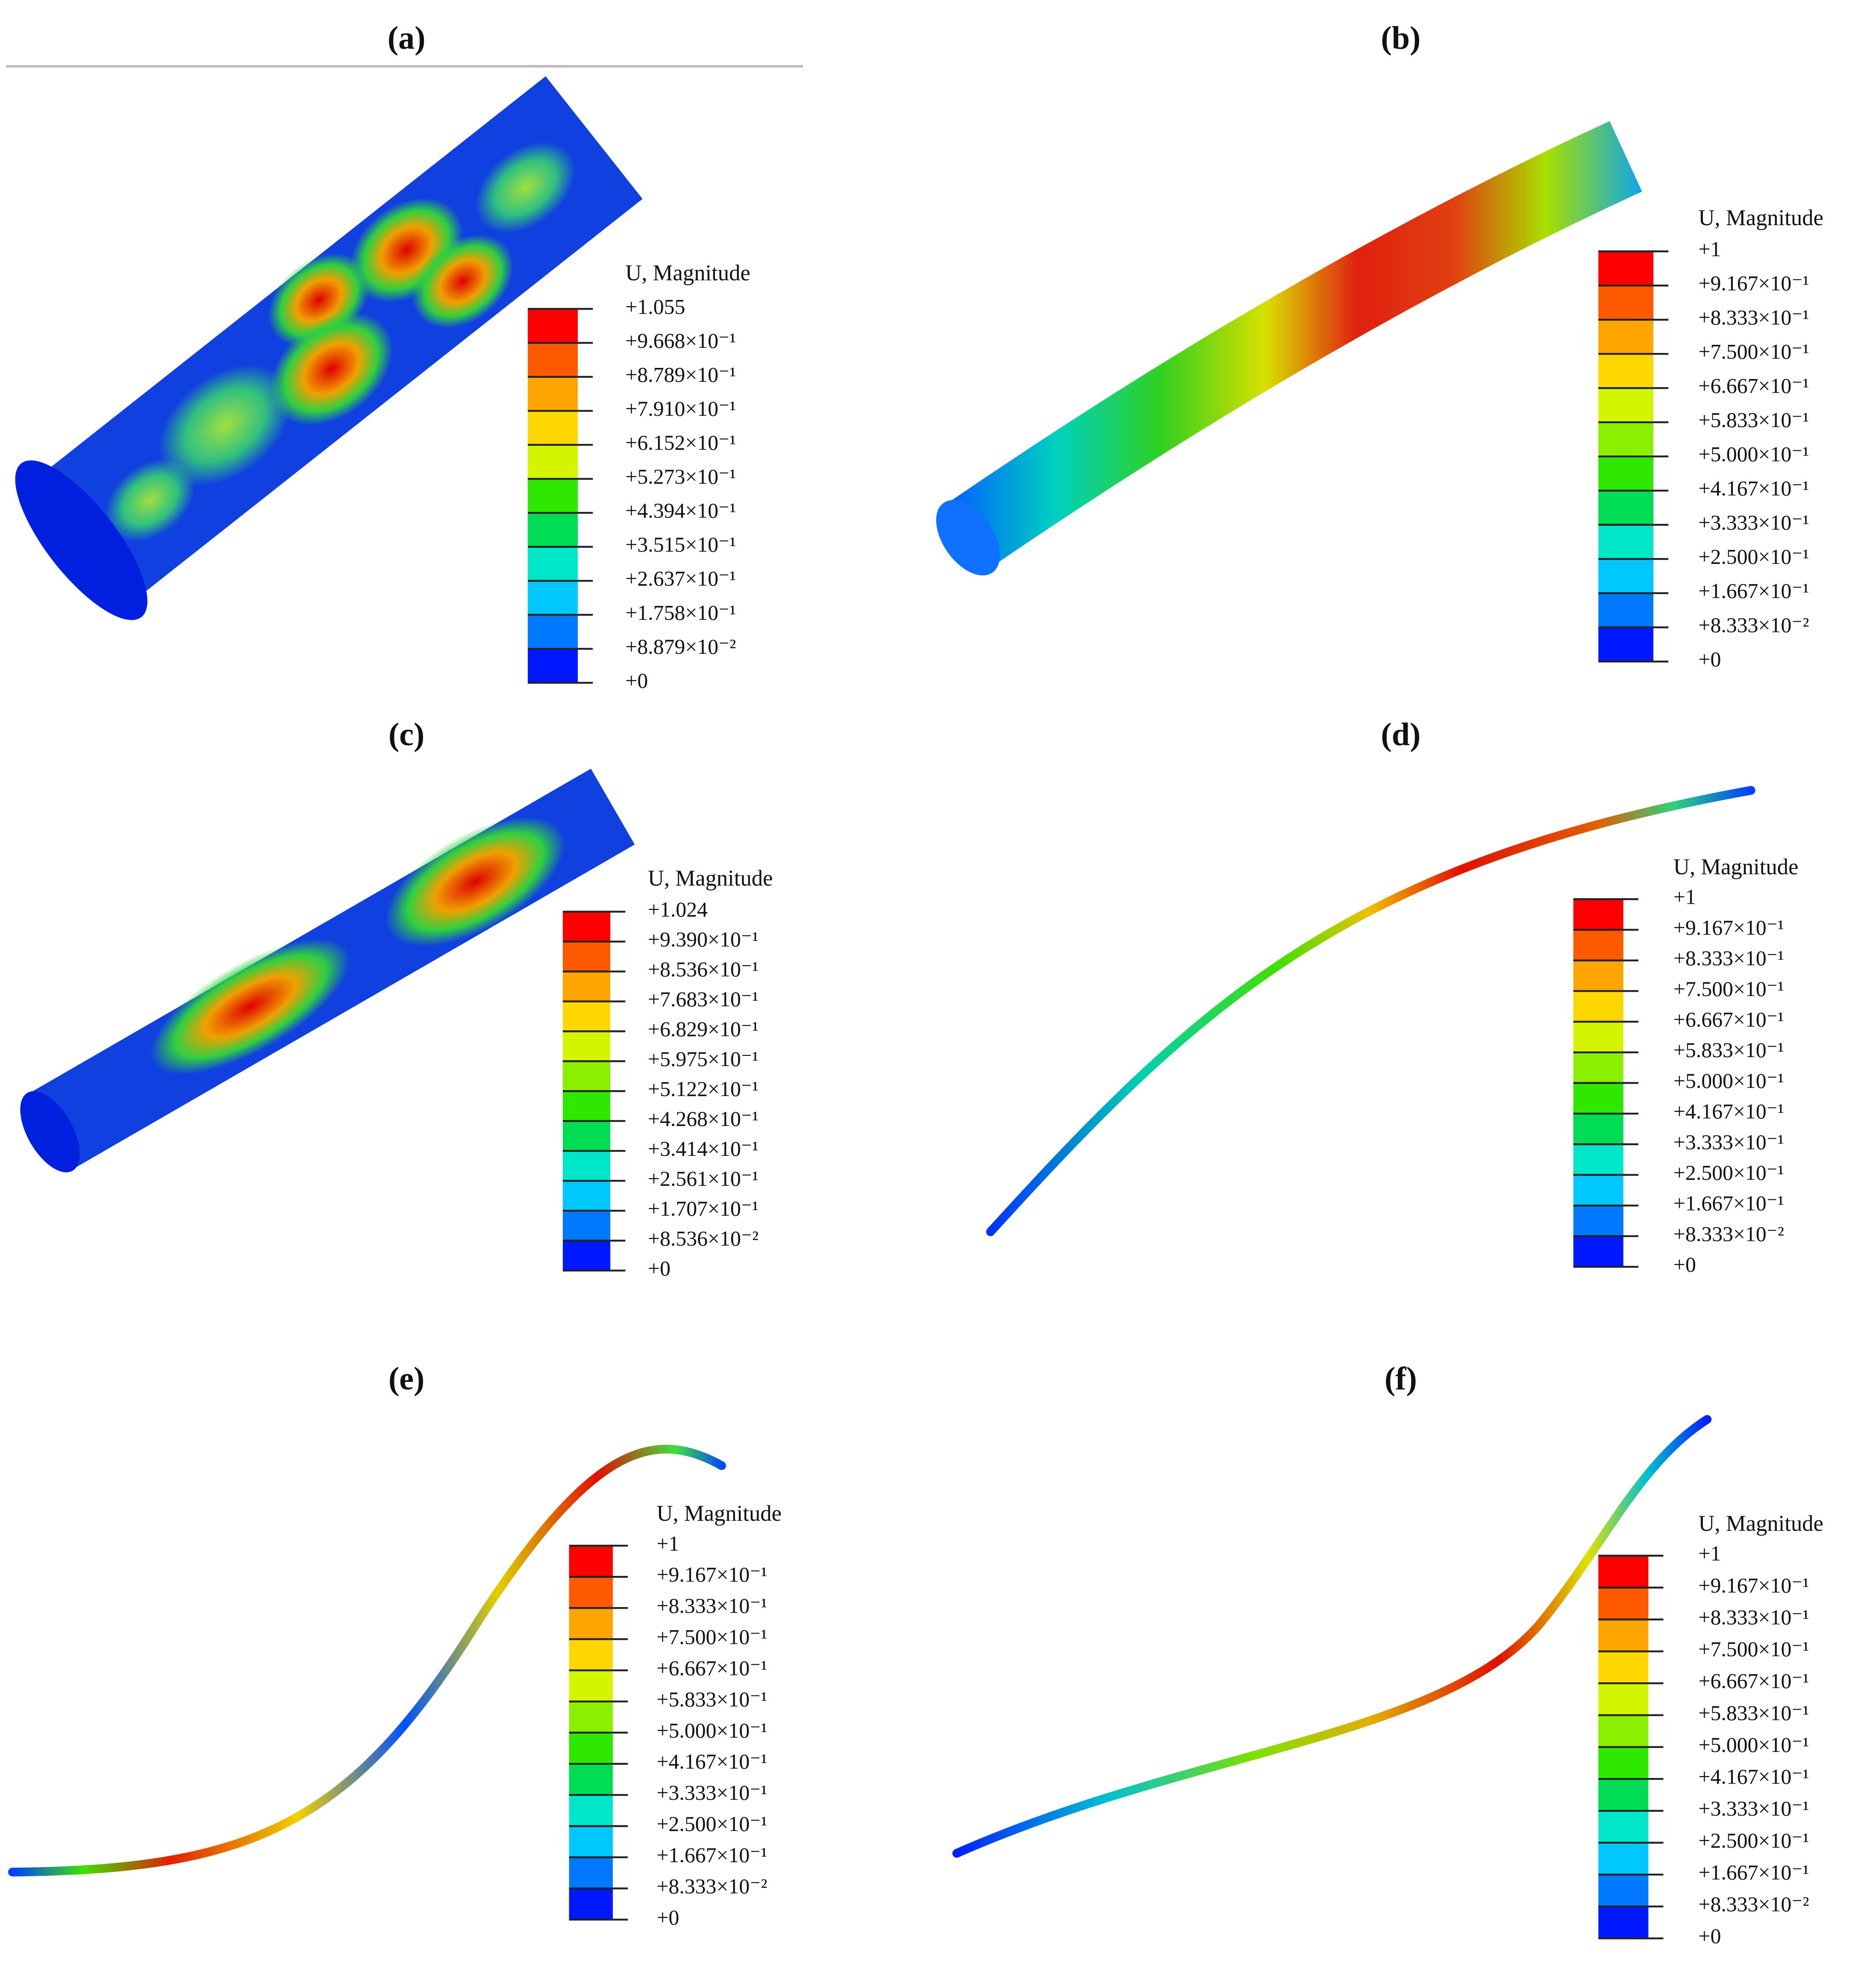 The width and height of the screenshot is (1876, 1969). I want to click on tick-label: +7.683×10⁻¹, so click(703, 999).